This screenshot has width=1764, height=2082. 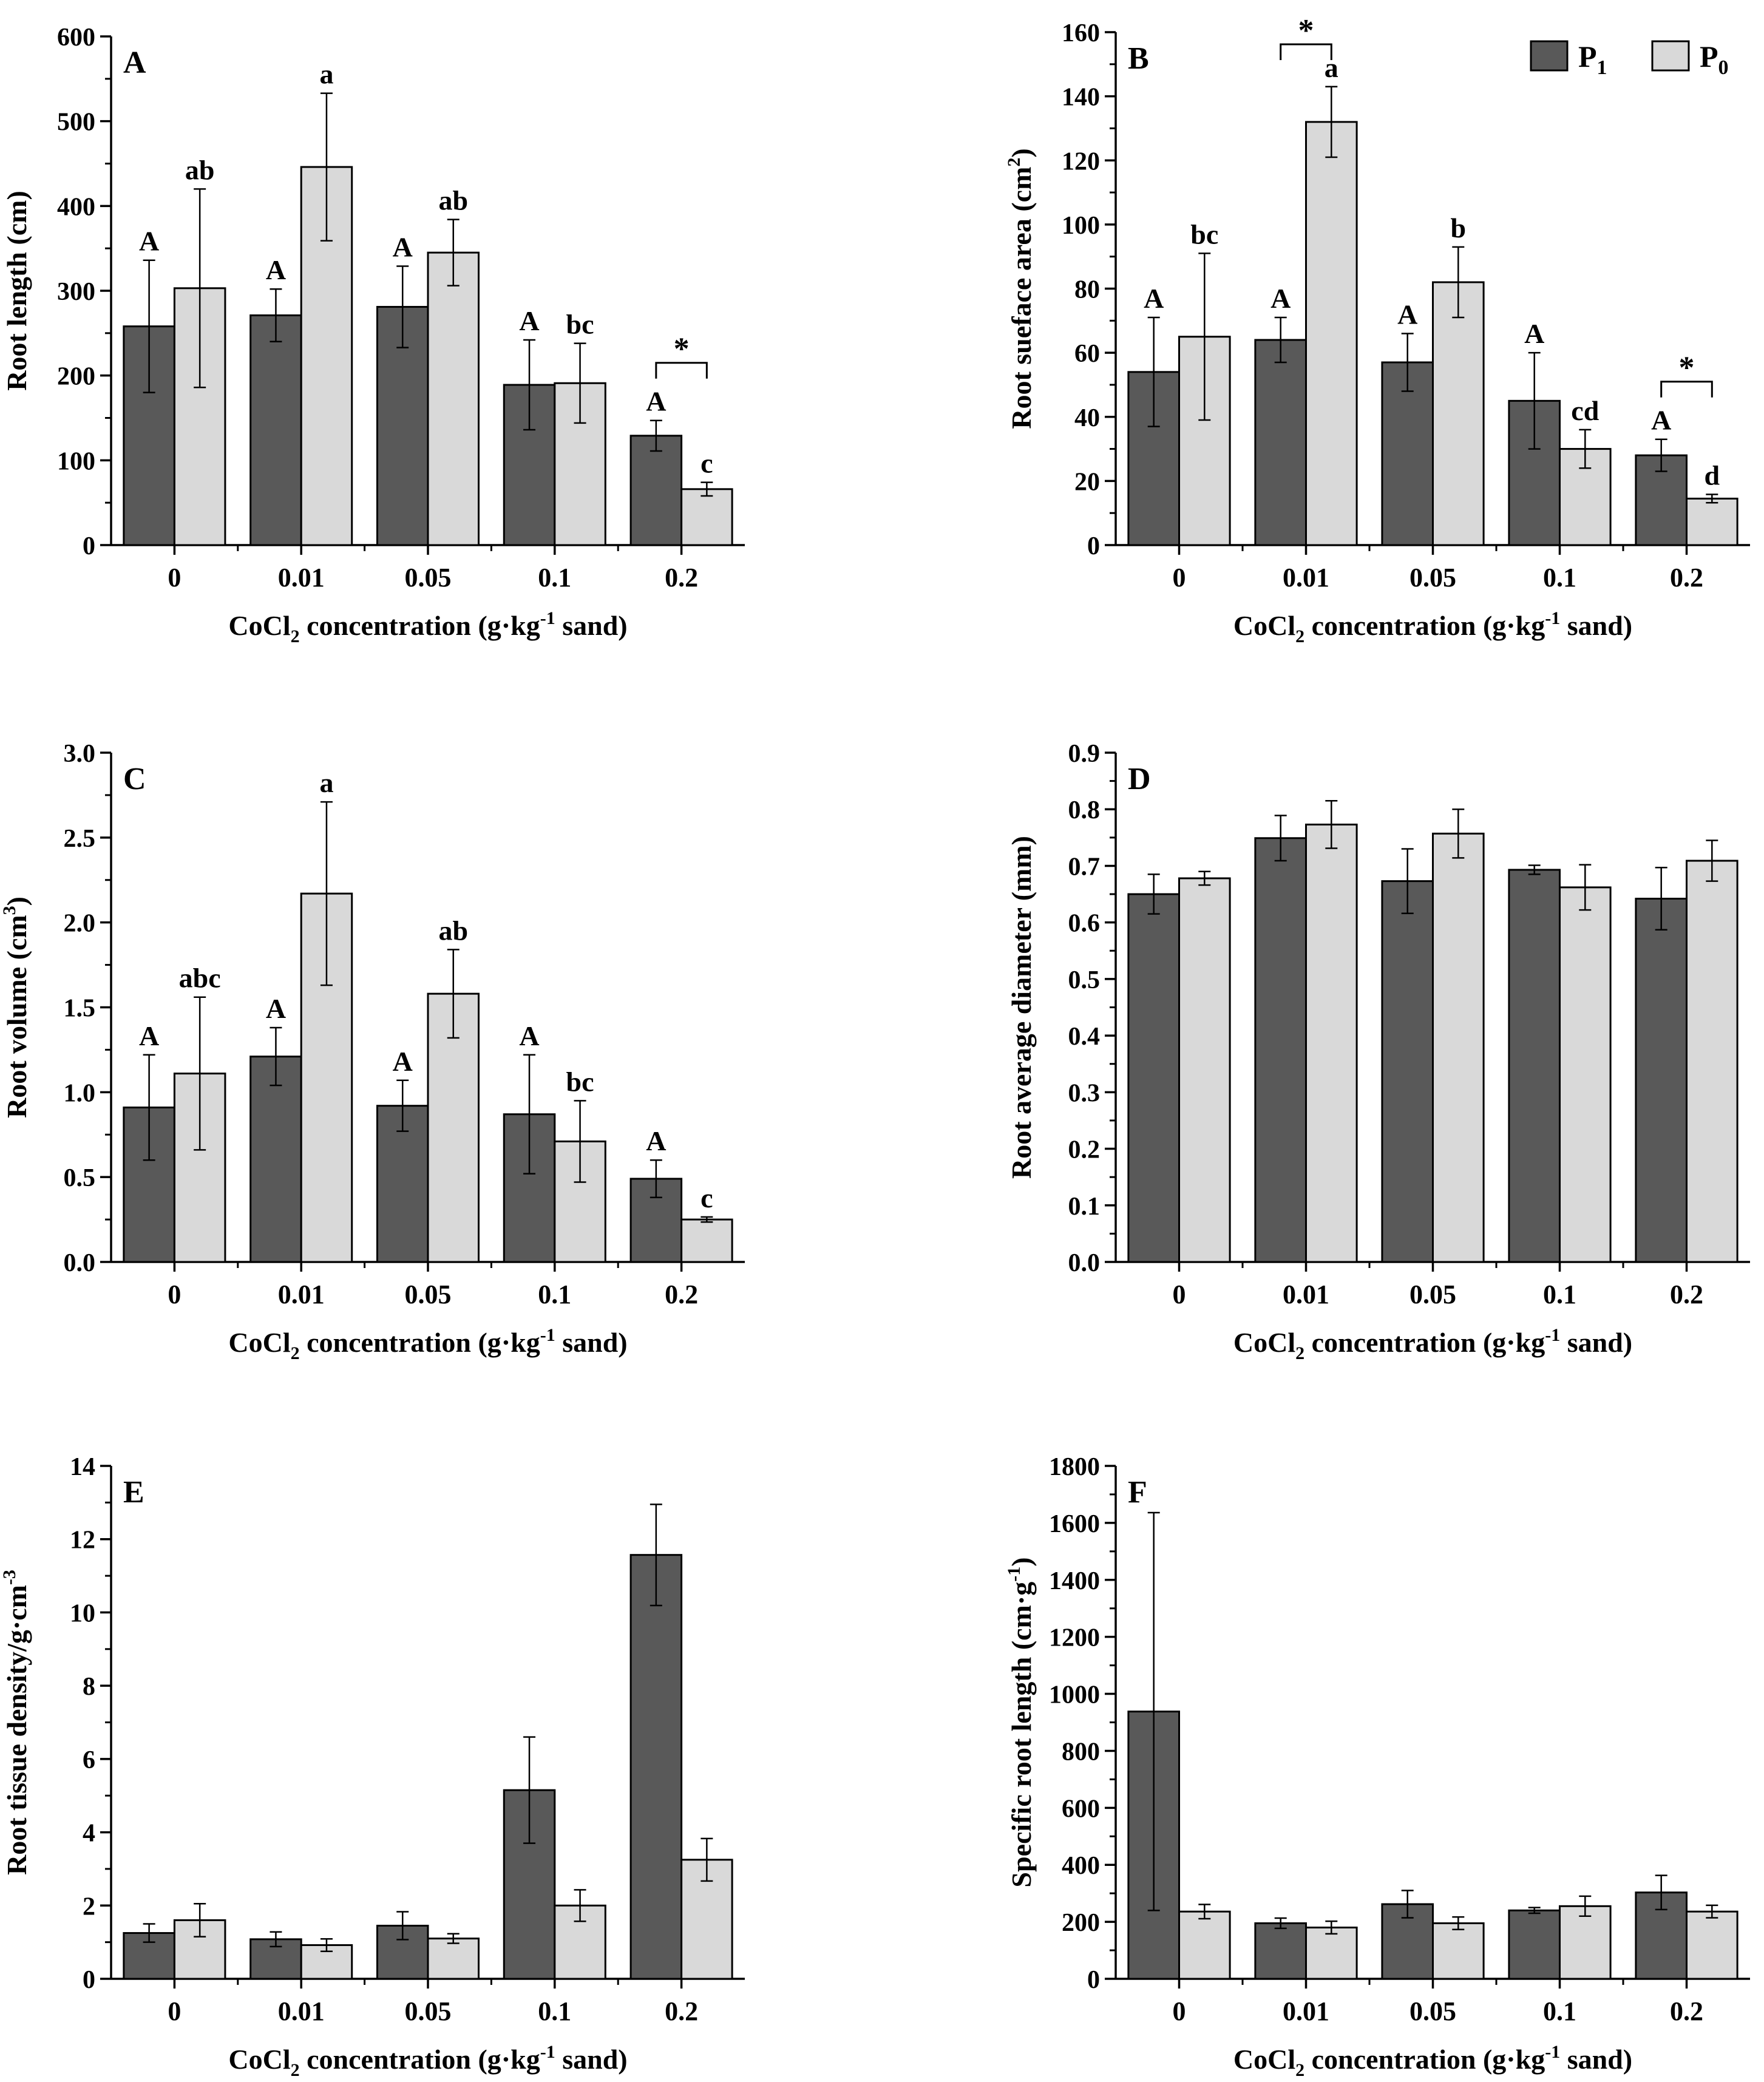 I want to click on label-part: Specific root length (cm·g, so click(x=1021, y=1735).